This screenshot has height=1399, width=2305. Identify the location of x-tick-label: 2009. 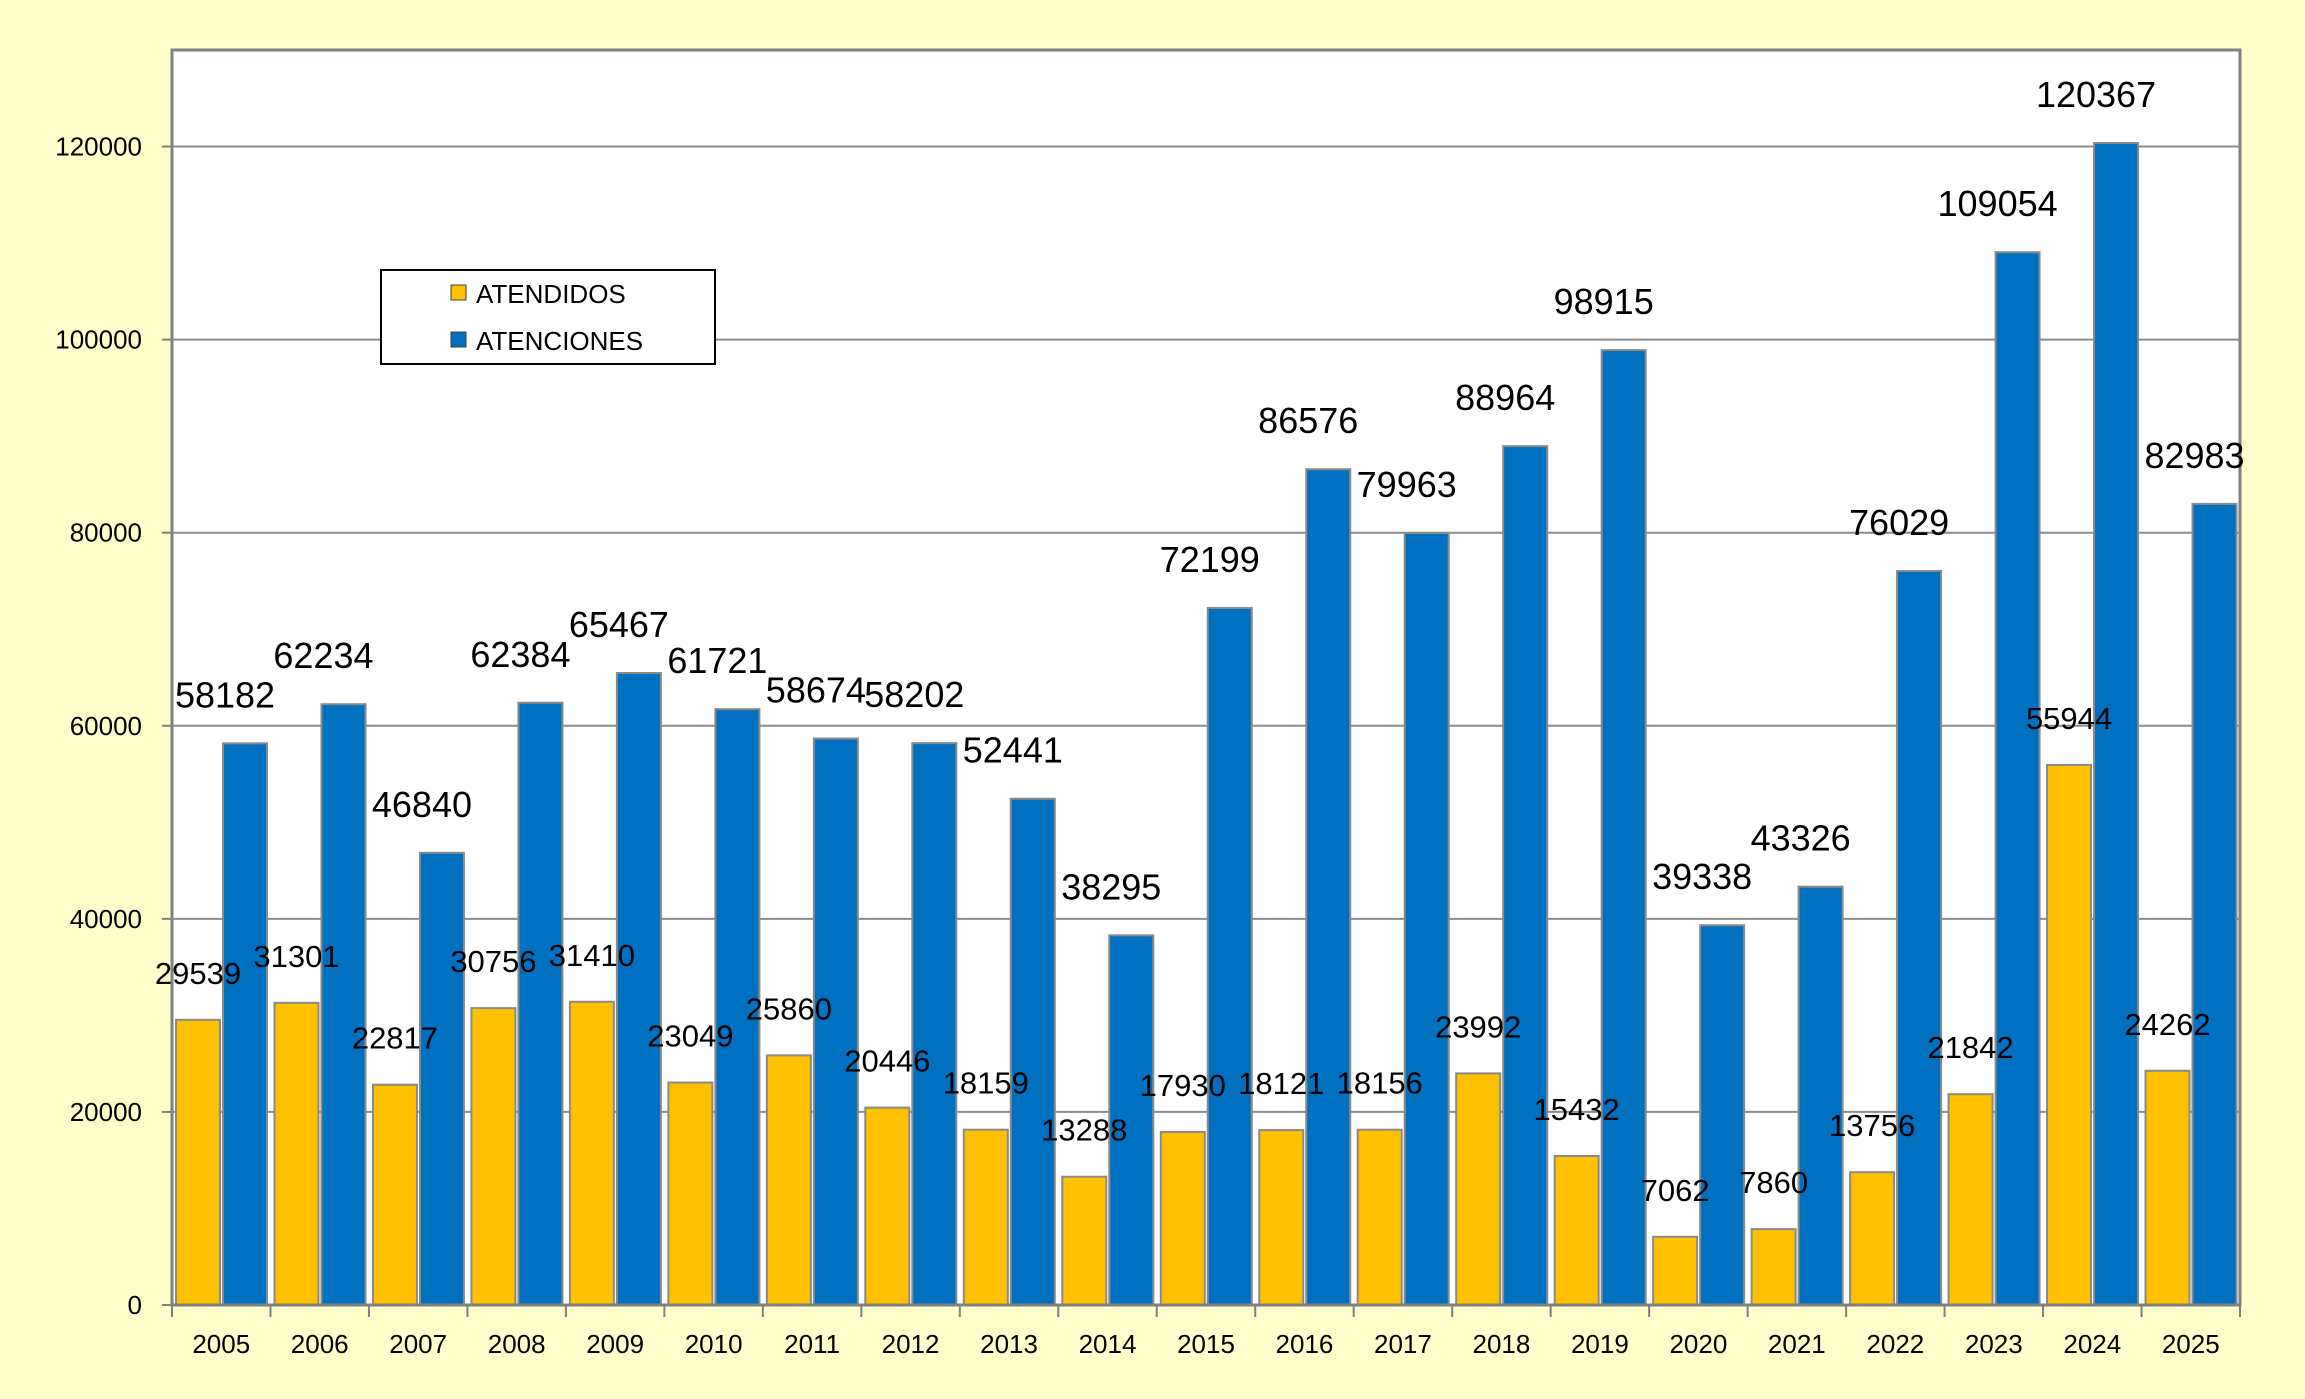
(615, 1344).